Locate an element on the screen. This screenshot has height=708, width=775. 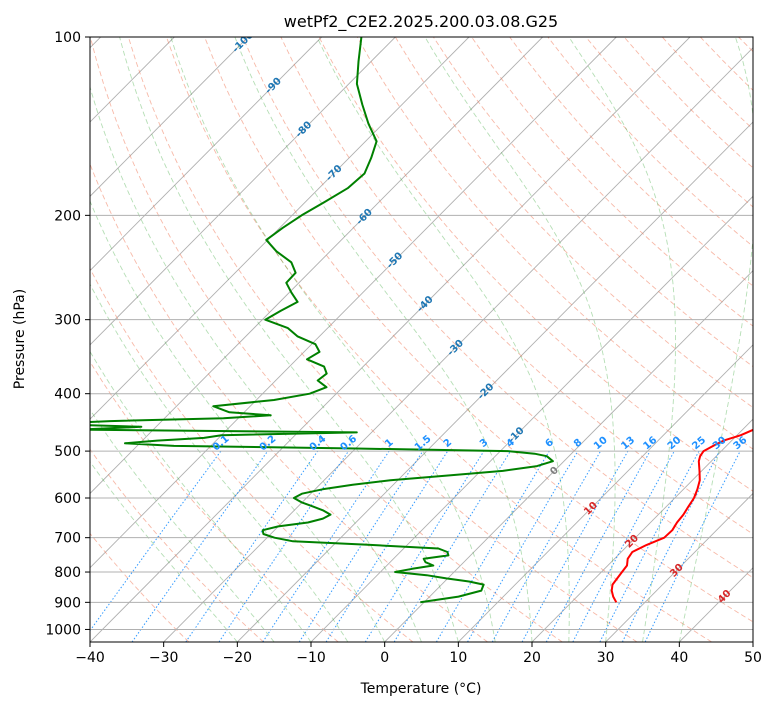
x-tick-label: −10 is located at coordinates (311, 658).